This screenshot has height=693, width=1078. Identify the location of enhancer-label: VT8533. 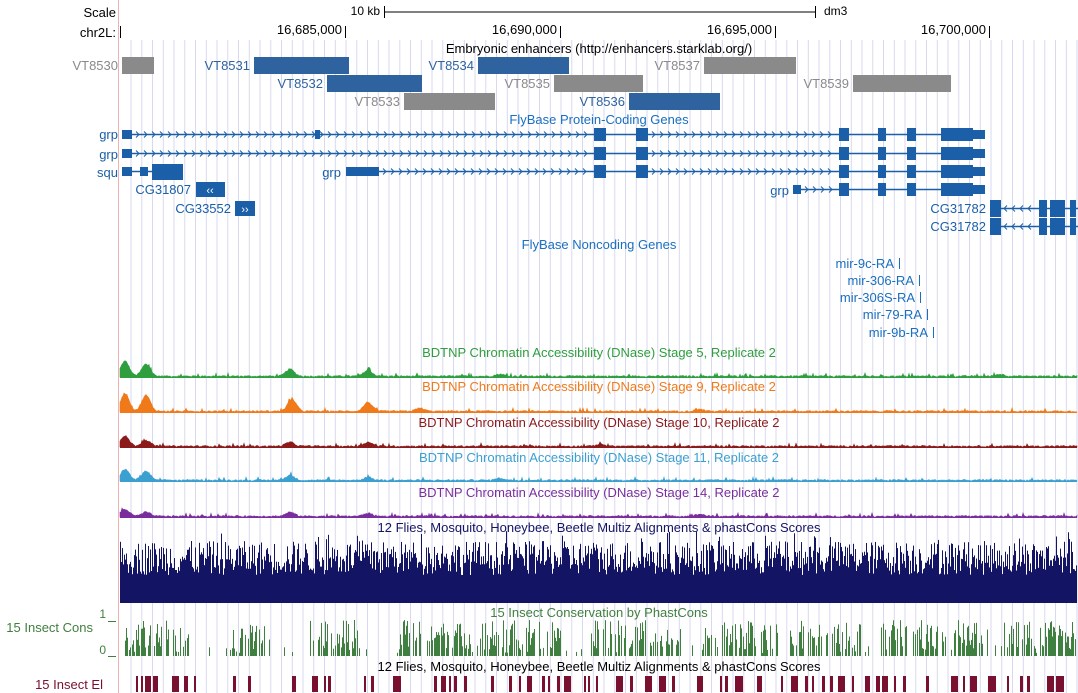
(377, 101).